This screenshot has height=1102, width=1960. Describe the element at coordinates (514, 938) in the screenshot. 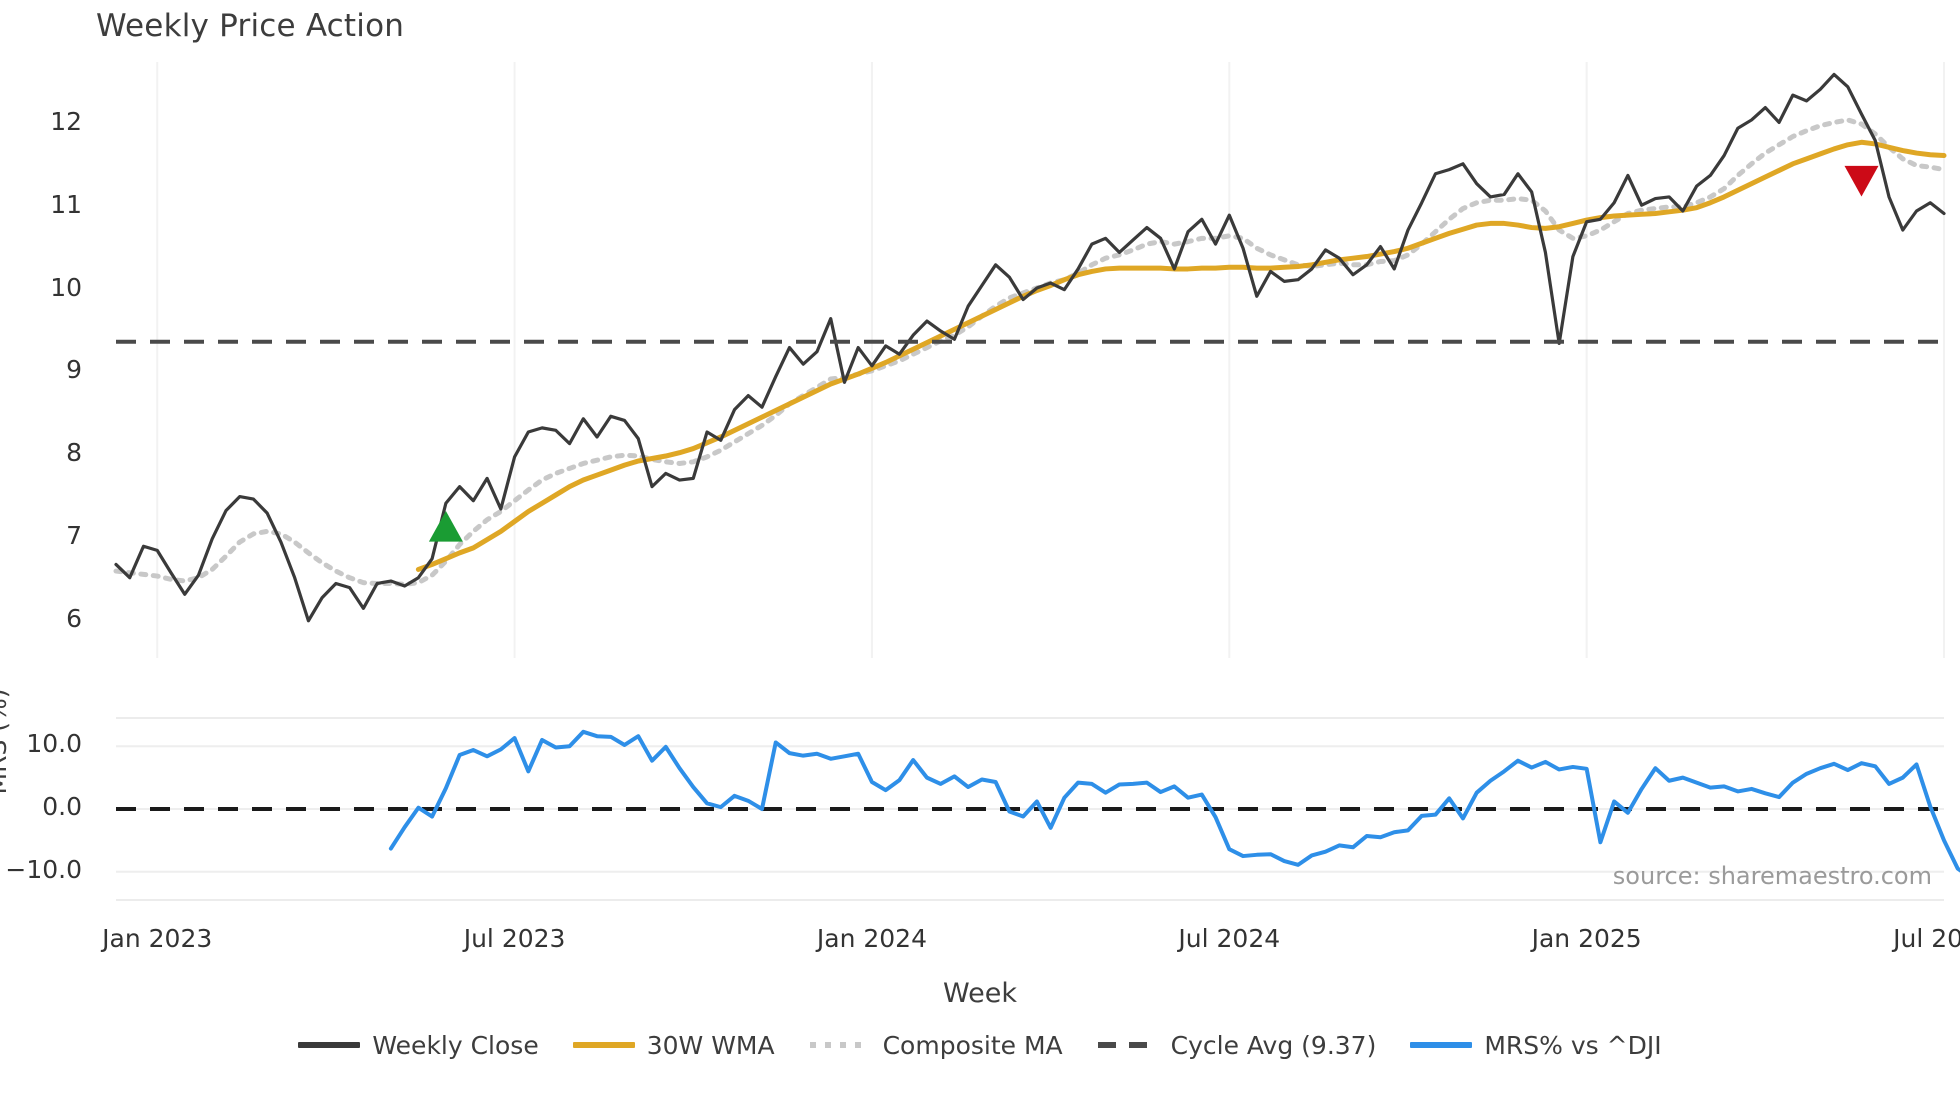

I see `x-tick-label: Jul 2023` at that location.